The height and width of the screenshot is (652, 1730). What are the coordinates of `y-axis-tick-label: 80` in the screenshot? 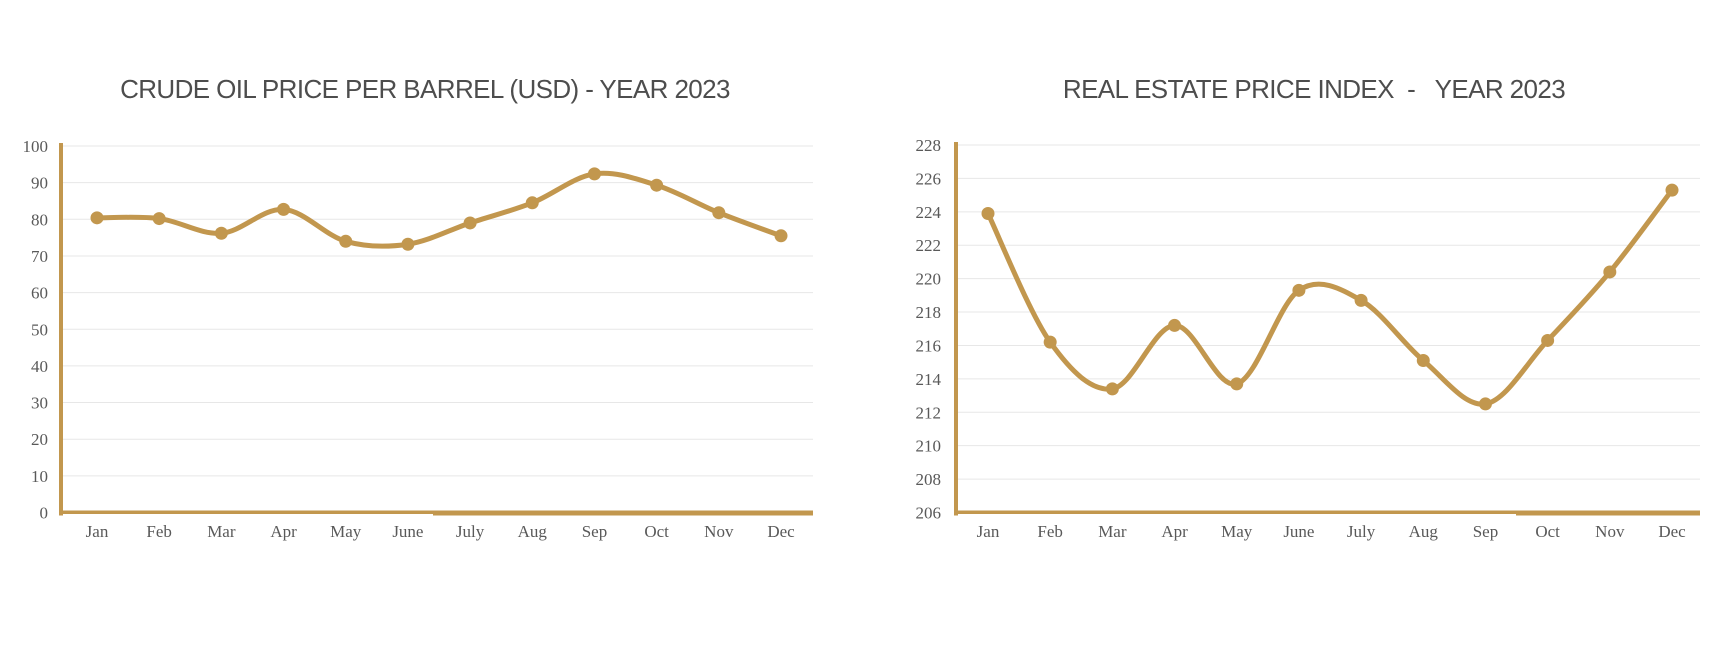 It's located at (39, 219).